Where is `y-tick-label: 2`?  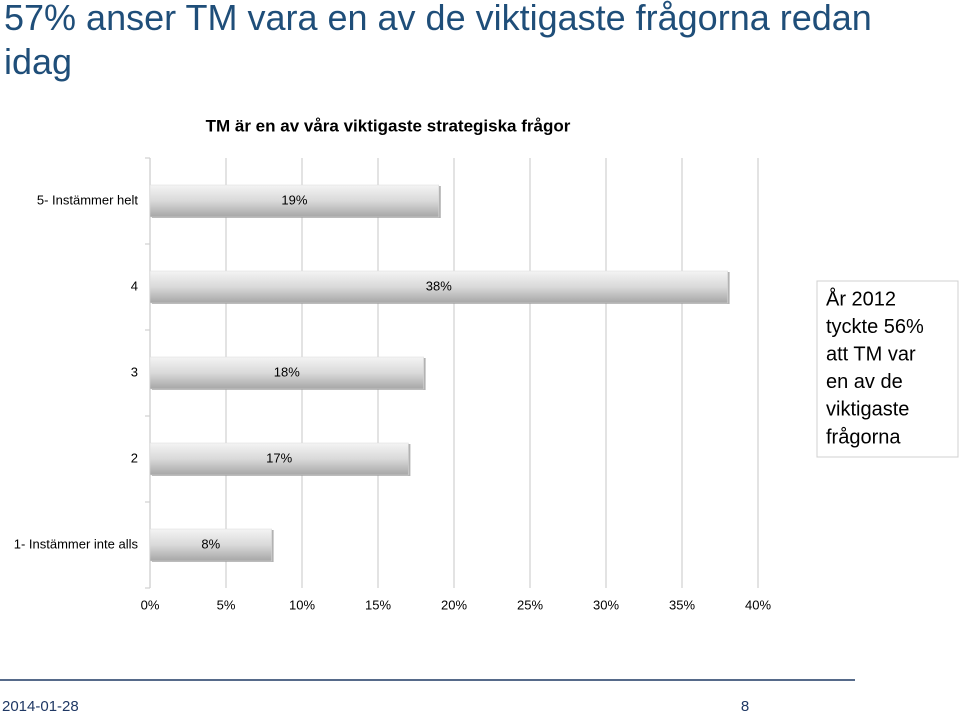 y-tick-label: 2 is located at coordinates (134, 457).